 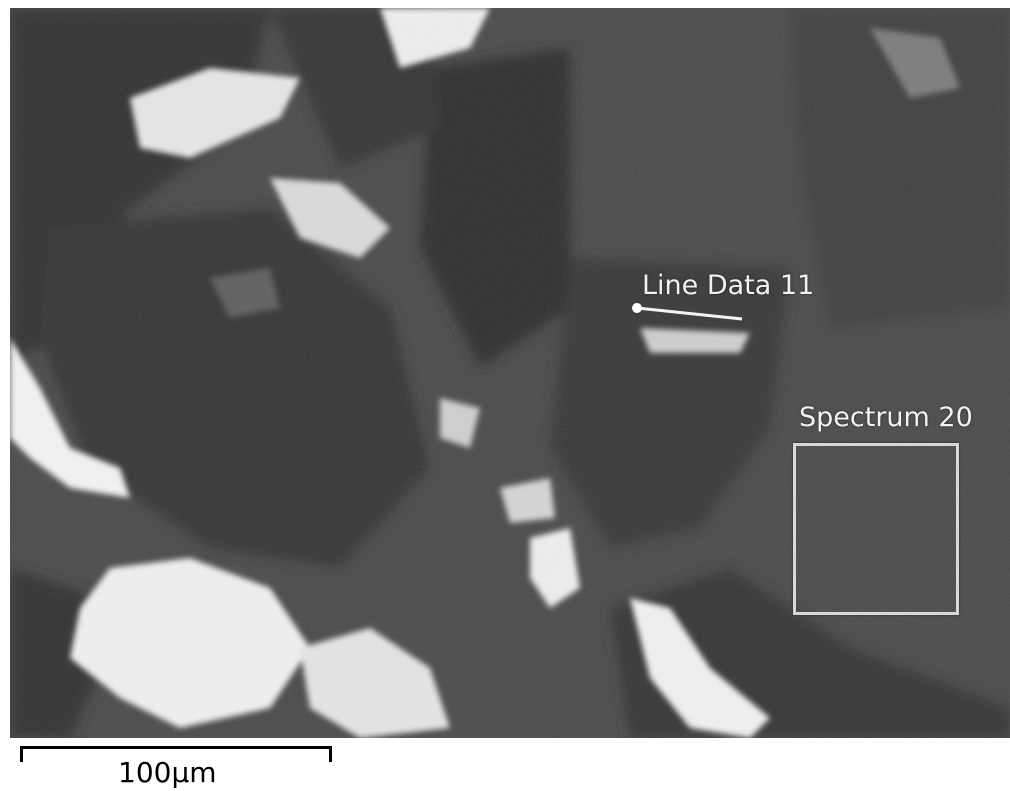 I want to click on scale-bar, so click(x=176, y=754).